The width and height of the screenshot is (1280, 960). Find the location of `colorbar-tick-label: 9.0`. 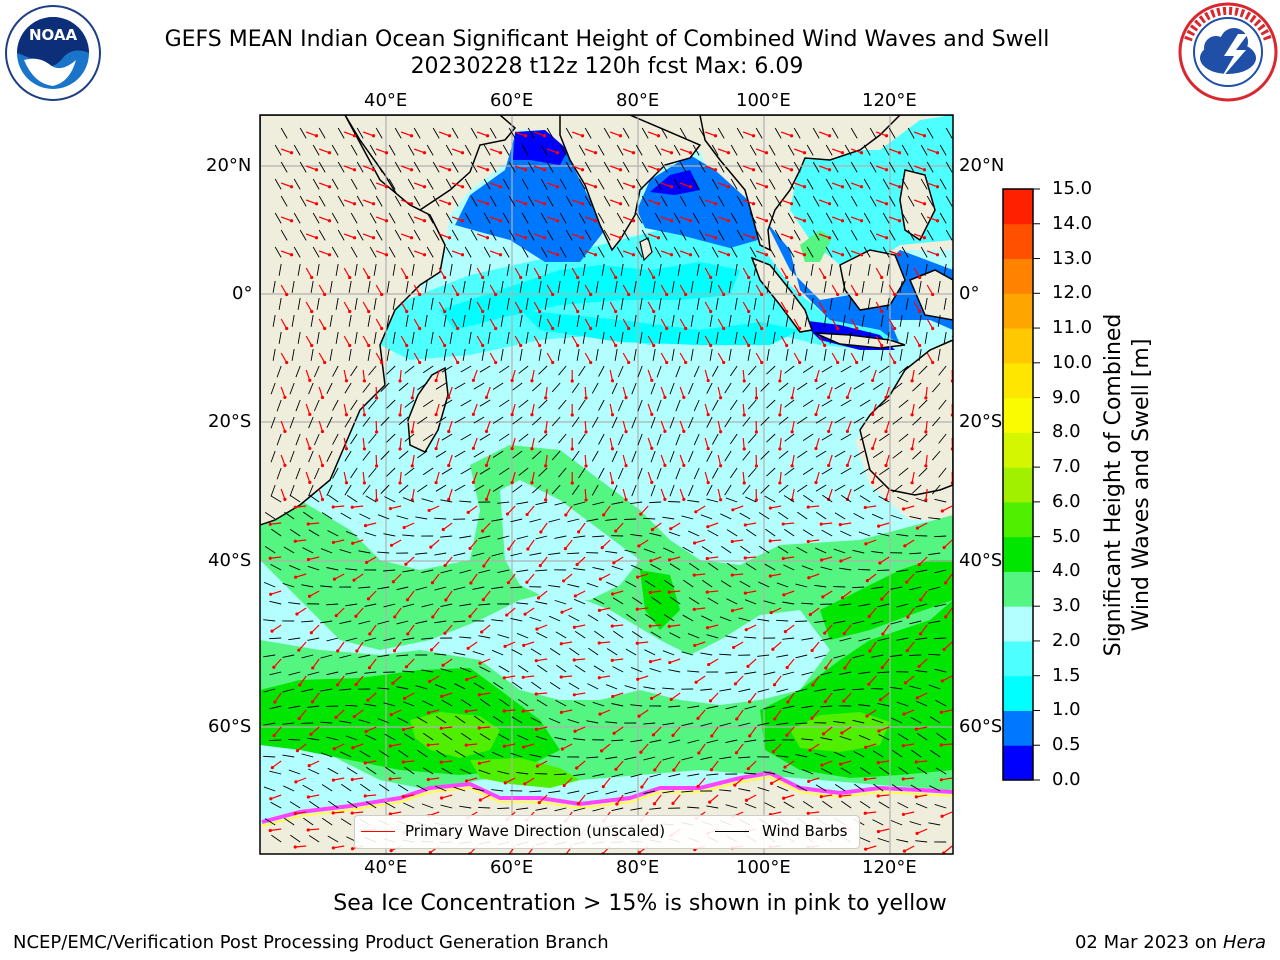

colorbar-tick-label: 9.0 is located at coordinates (1066, 397).